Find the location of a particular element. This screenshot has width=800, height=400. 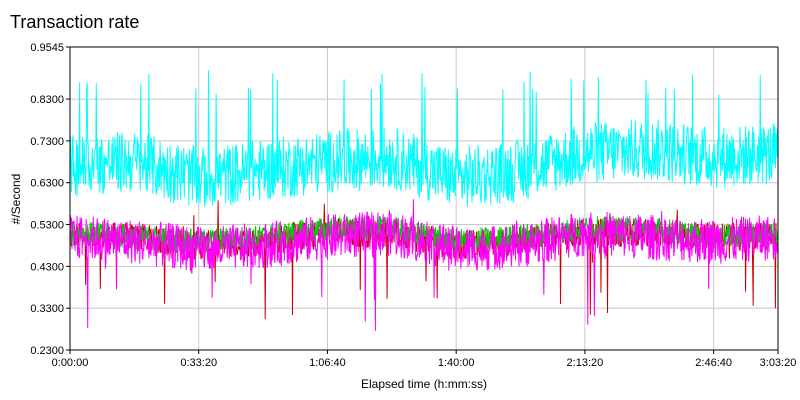

x-axis-label: Elapsed time (h:mm:ss) is located at coordinates (424, 384).